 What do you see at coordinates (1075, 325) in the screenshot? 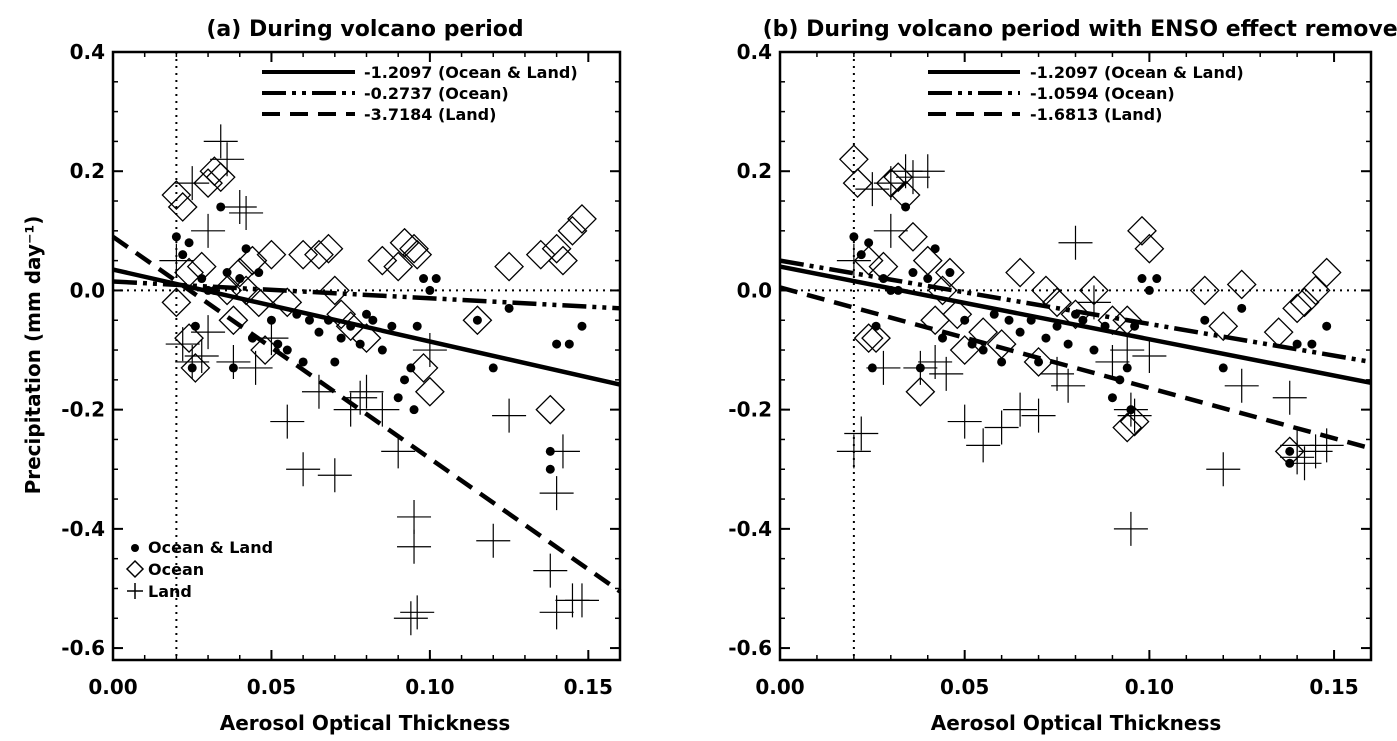
I see `fit-line-solid` at bounding box center [1075, 325].